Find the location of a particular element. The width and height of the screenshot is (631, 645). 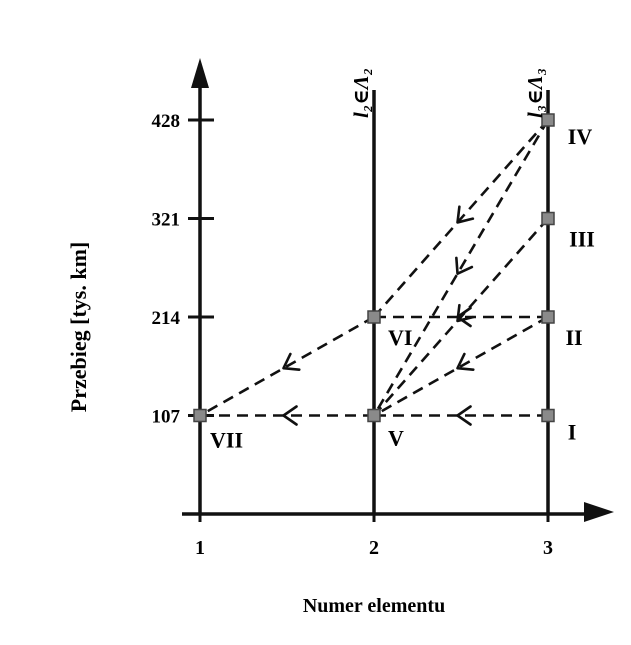

node-IV is located at coordinates (548, 120).